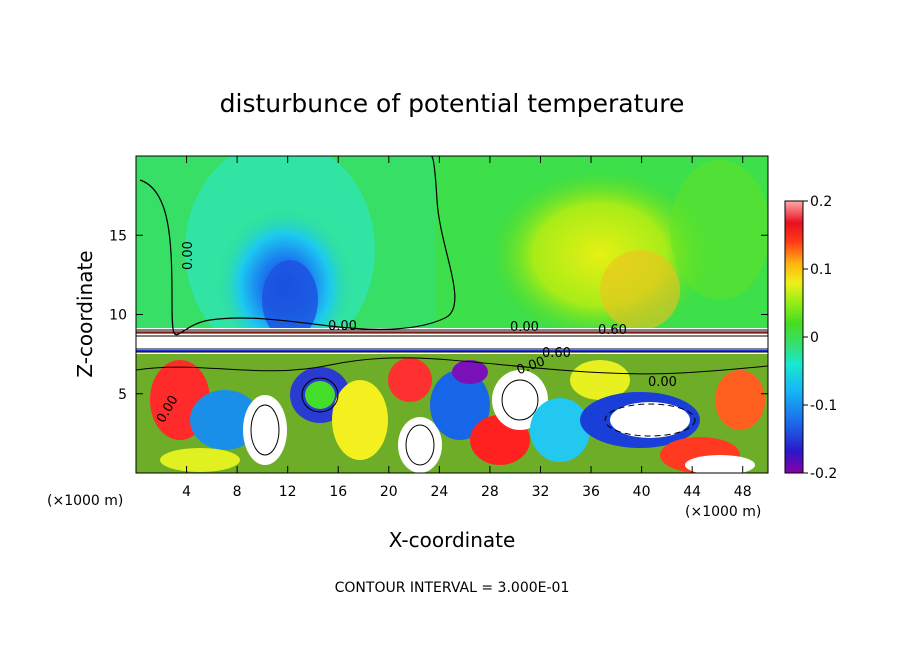 Image resolution: width=904 pixels, height=654 pixels. I want to click on contour-interval-note: CONTOUR INTERVAL = 3.000E-01, so click(452, 588).